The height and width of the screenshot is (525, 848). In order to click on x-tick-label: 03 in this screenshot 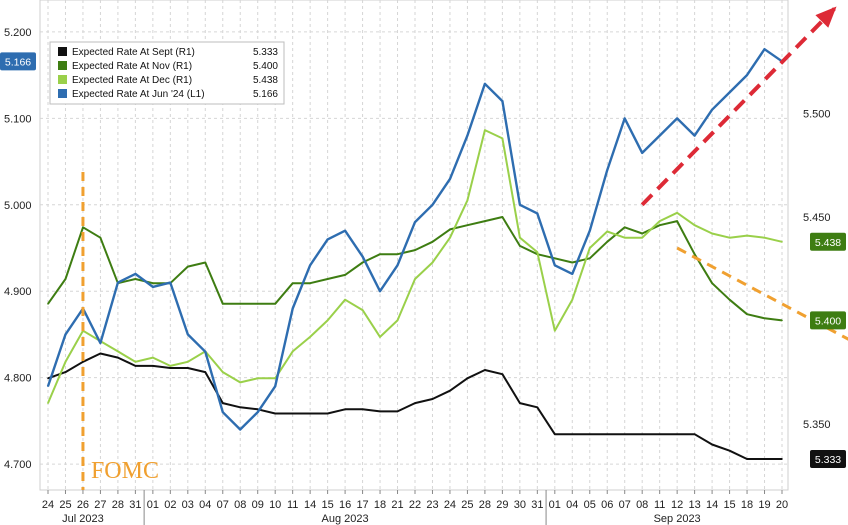, I will do `click(188, 505)`.